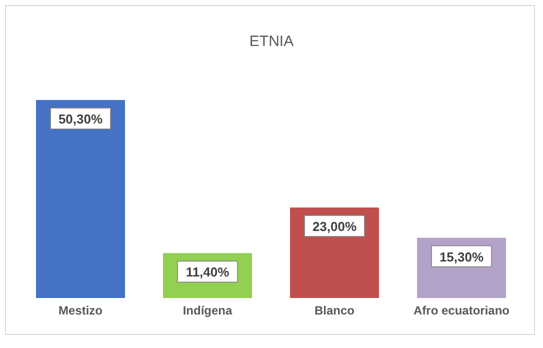  What do you see at coordinates (461, 256) in the screenshot?
I see `data-label: 15,30%` at bounding box center [461, 256].